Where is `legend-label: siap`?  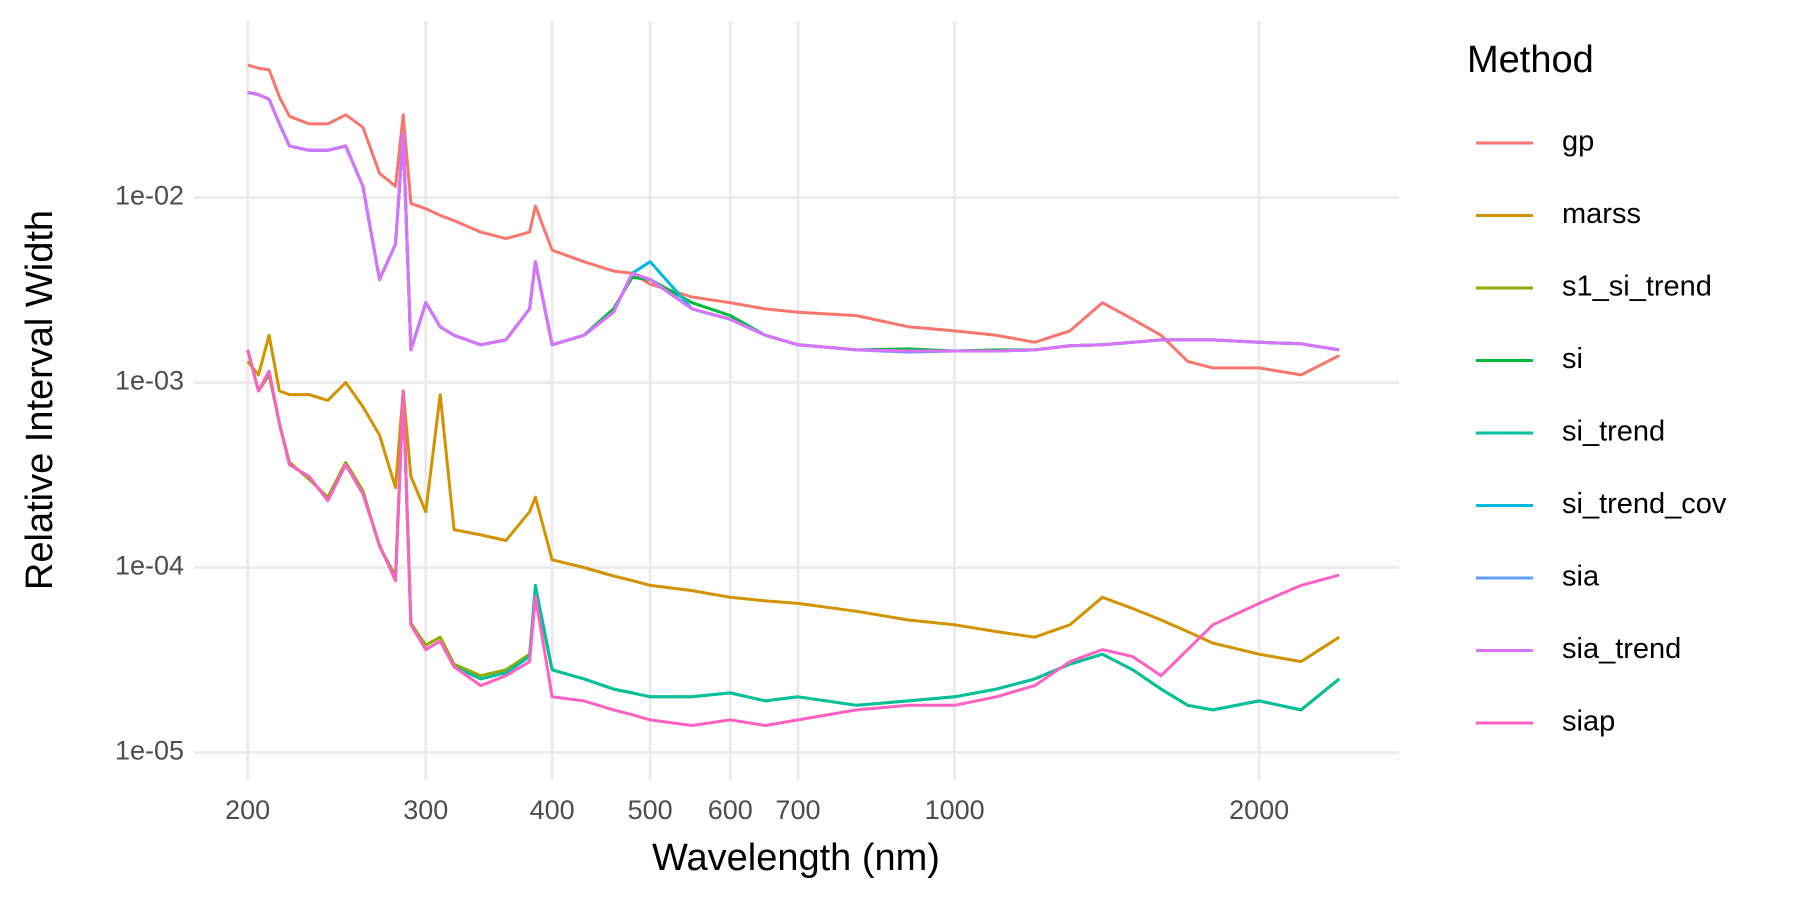
legend-label: siap is located at coordinates (1588, 722).